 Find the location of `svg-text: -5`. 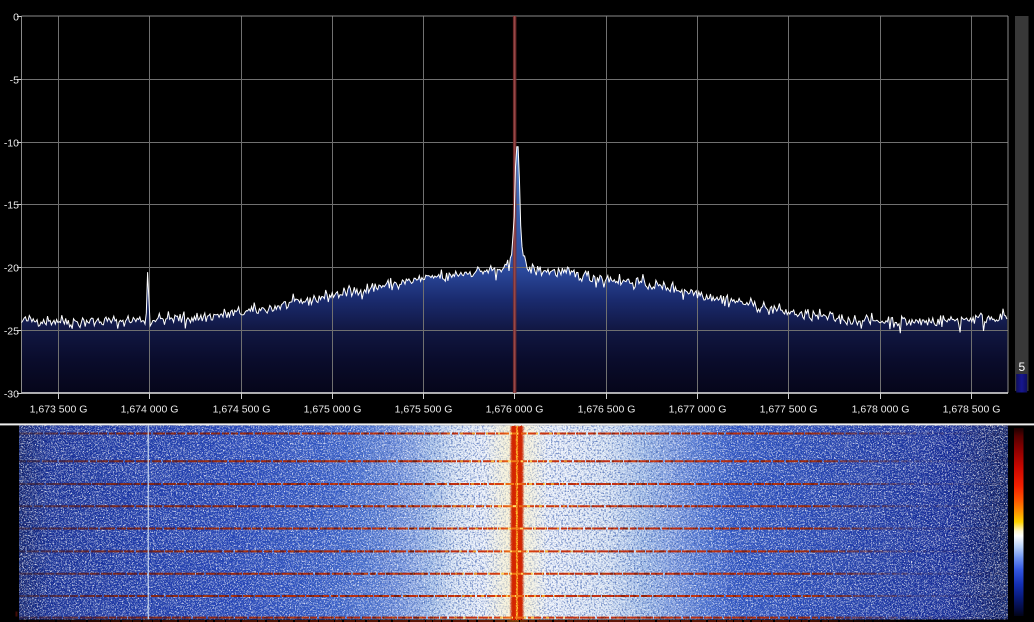

svg-text: -5 is located at coordinates (14, 81).